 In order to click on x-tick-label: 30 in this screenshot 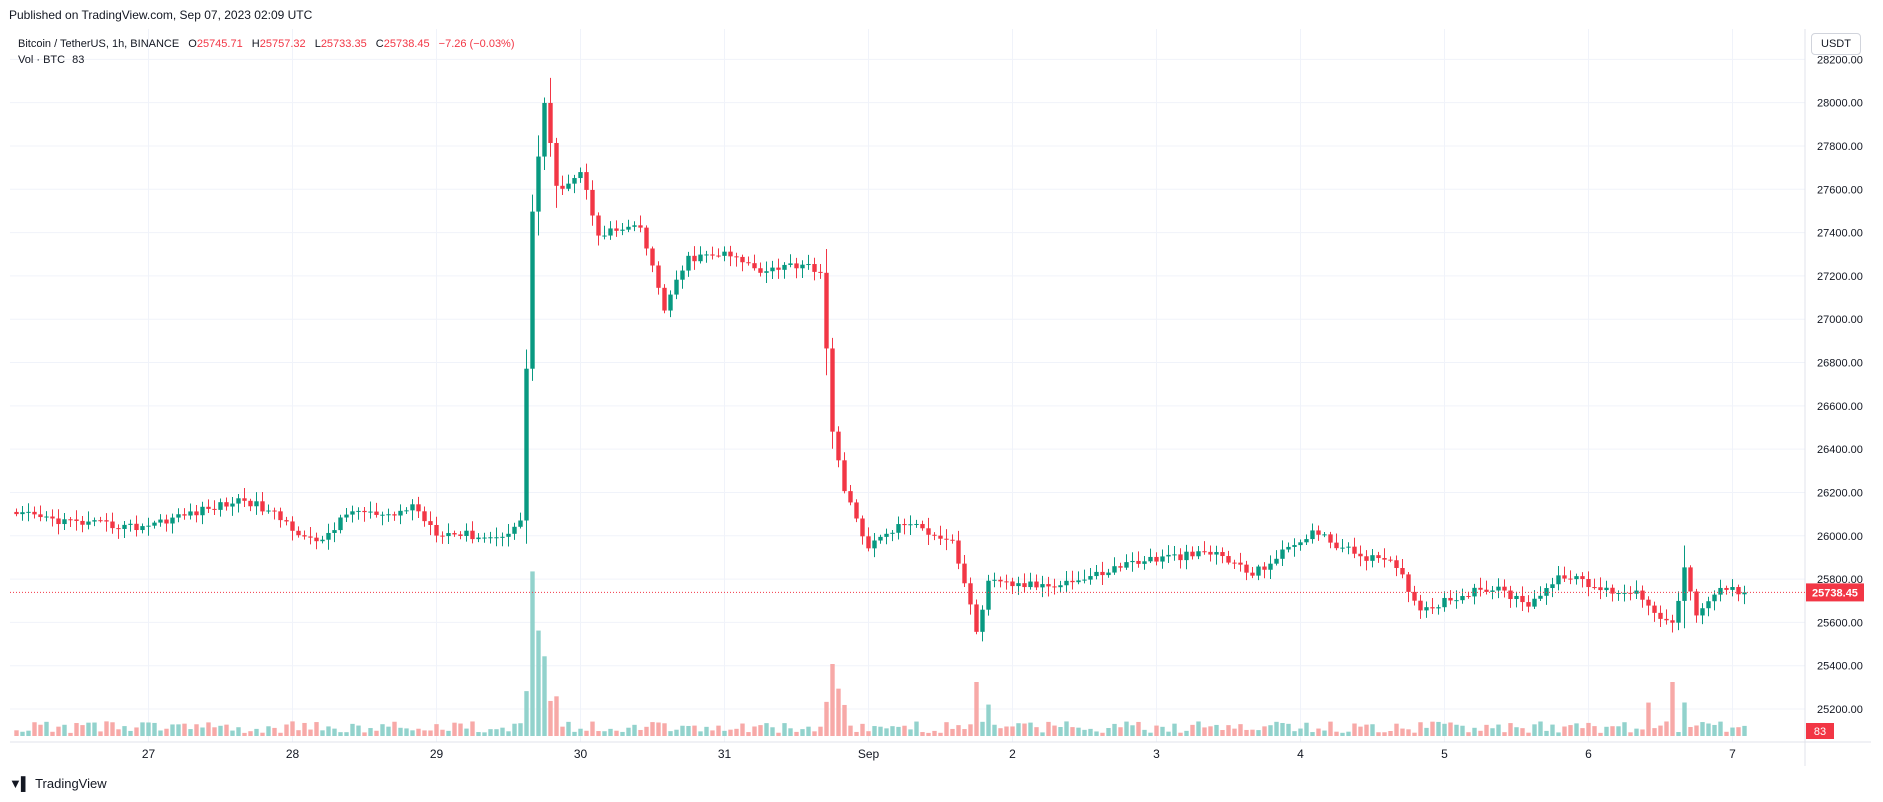, I will do `click(581, 754)`.